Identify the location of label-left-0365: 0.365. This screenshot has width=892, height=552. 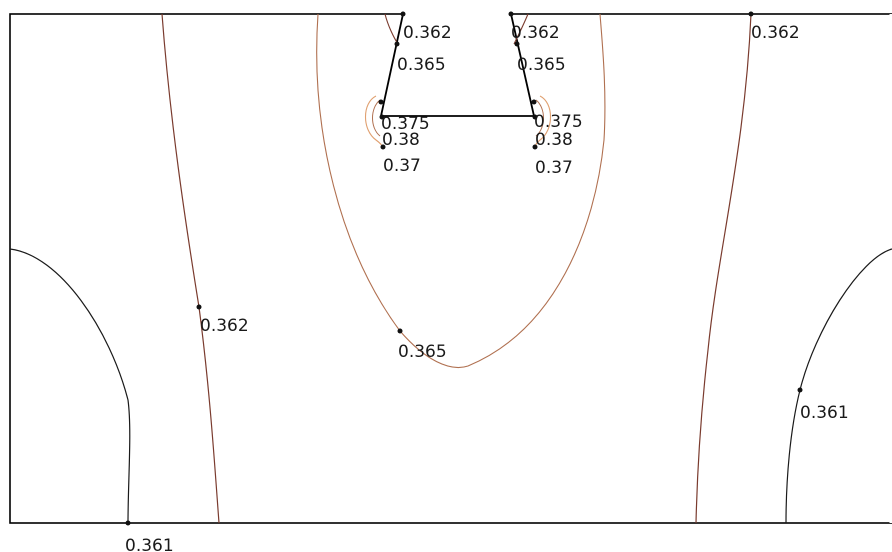
(421, 65).